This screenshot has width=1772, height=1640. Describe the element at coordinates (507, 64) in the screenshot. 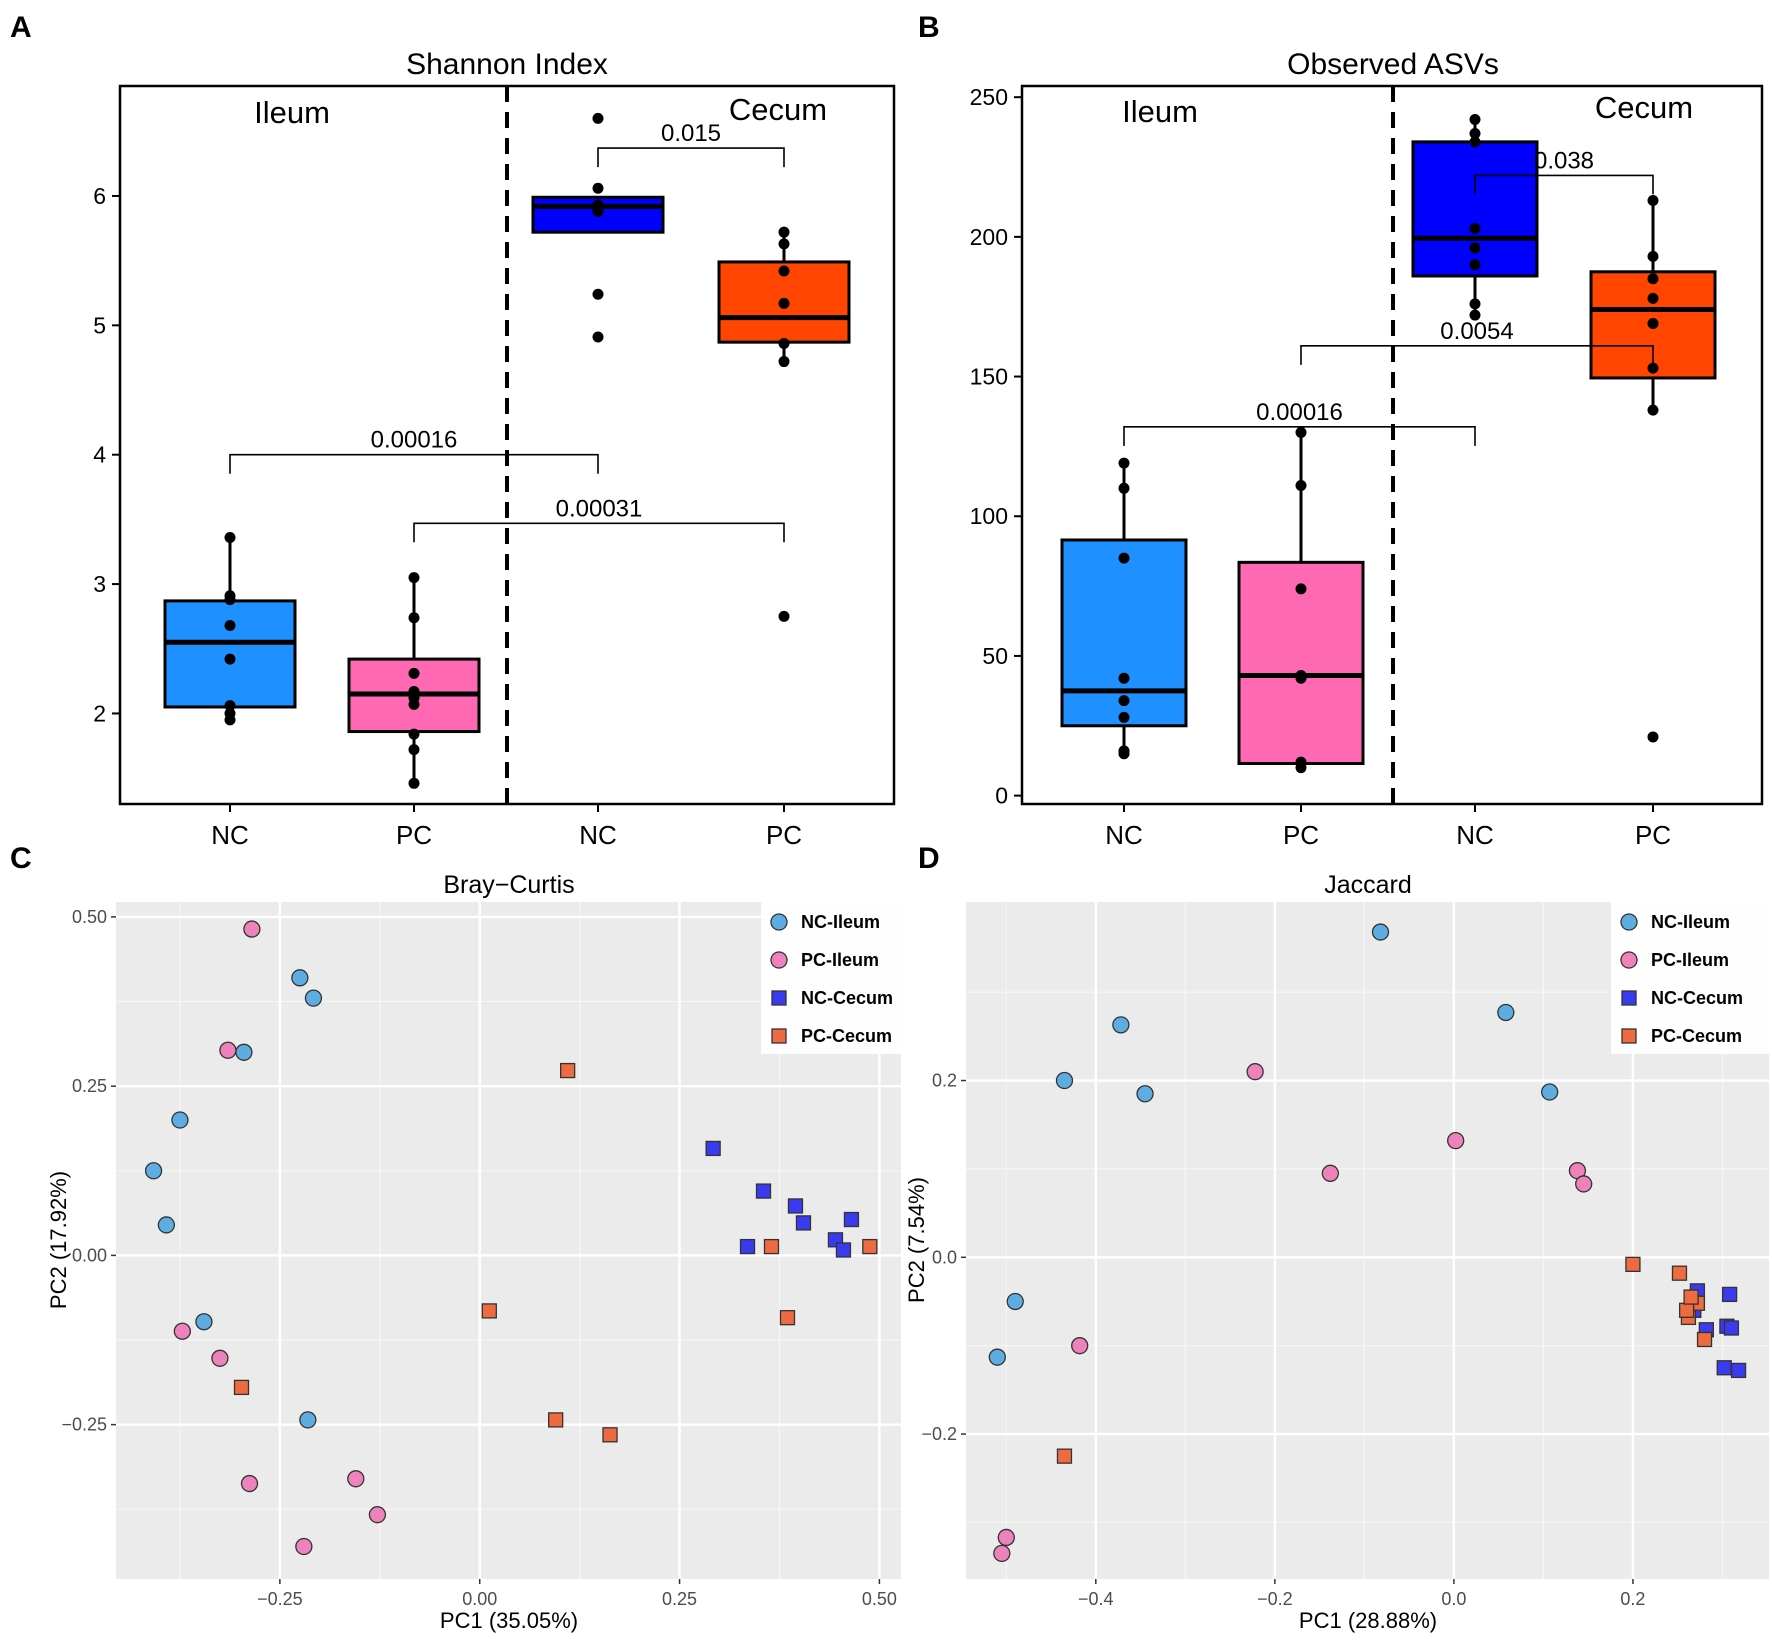

I see `panel-a-title: Shannon Index` at that location.